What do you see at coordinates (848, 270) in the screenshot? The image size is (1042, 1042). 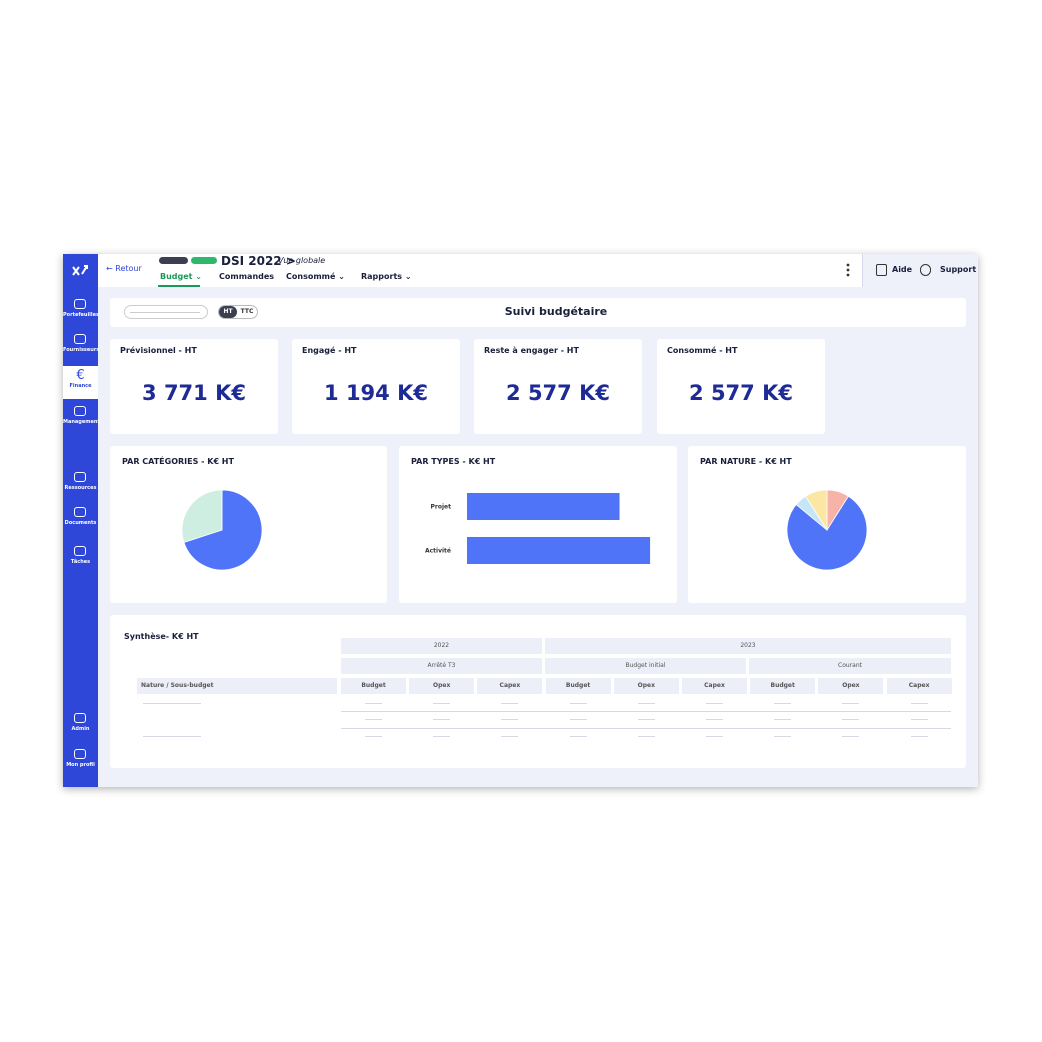 I see `menu-kebab` at bounding box center [848, 270].